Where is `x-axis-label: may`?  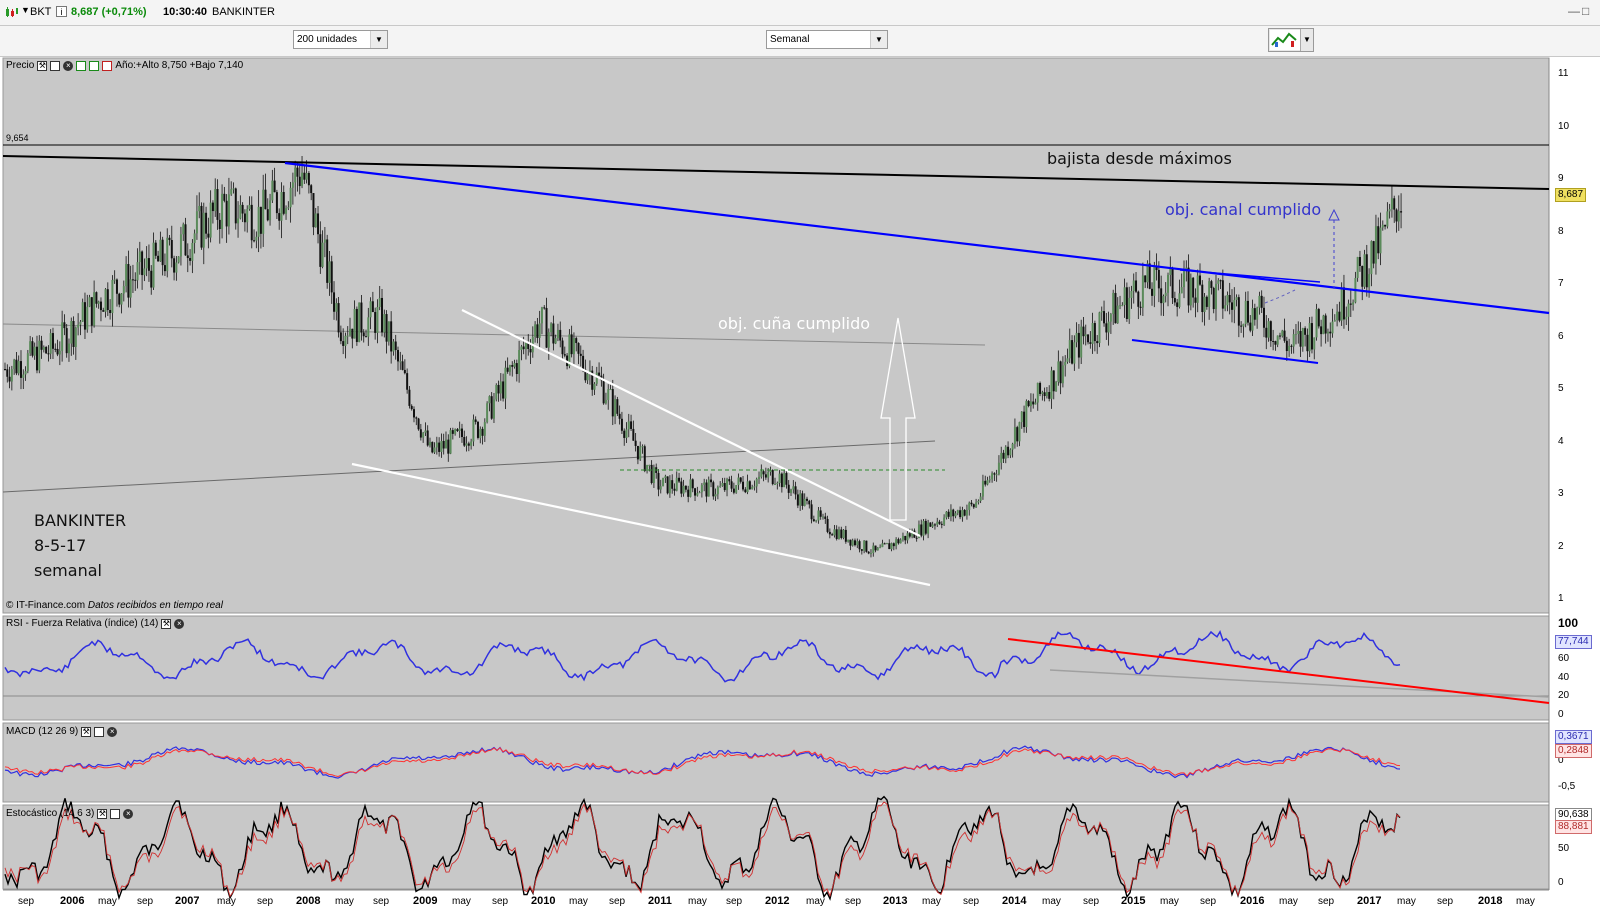 x-axis-label: may is located at coordinates (1525, 901).